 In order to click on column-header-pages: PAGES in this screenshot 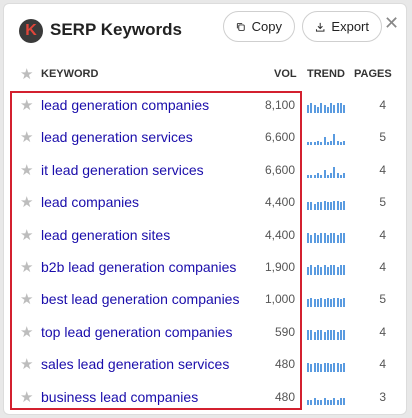, I will do `click(373, 74)`.